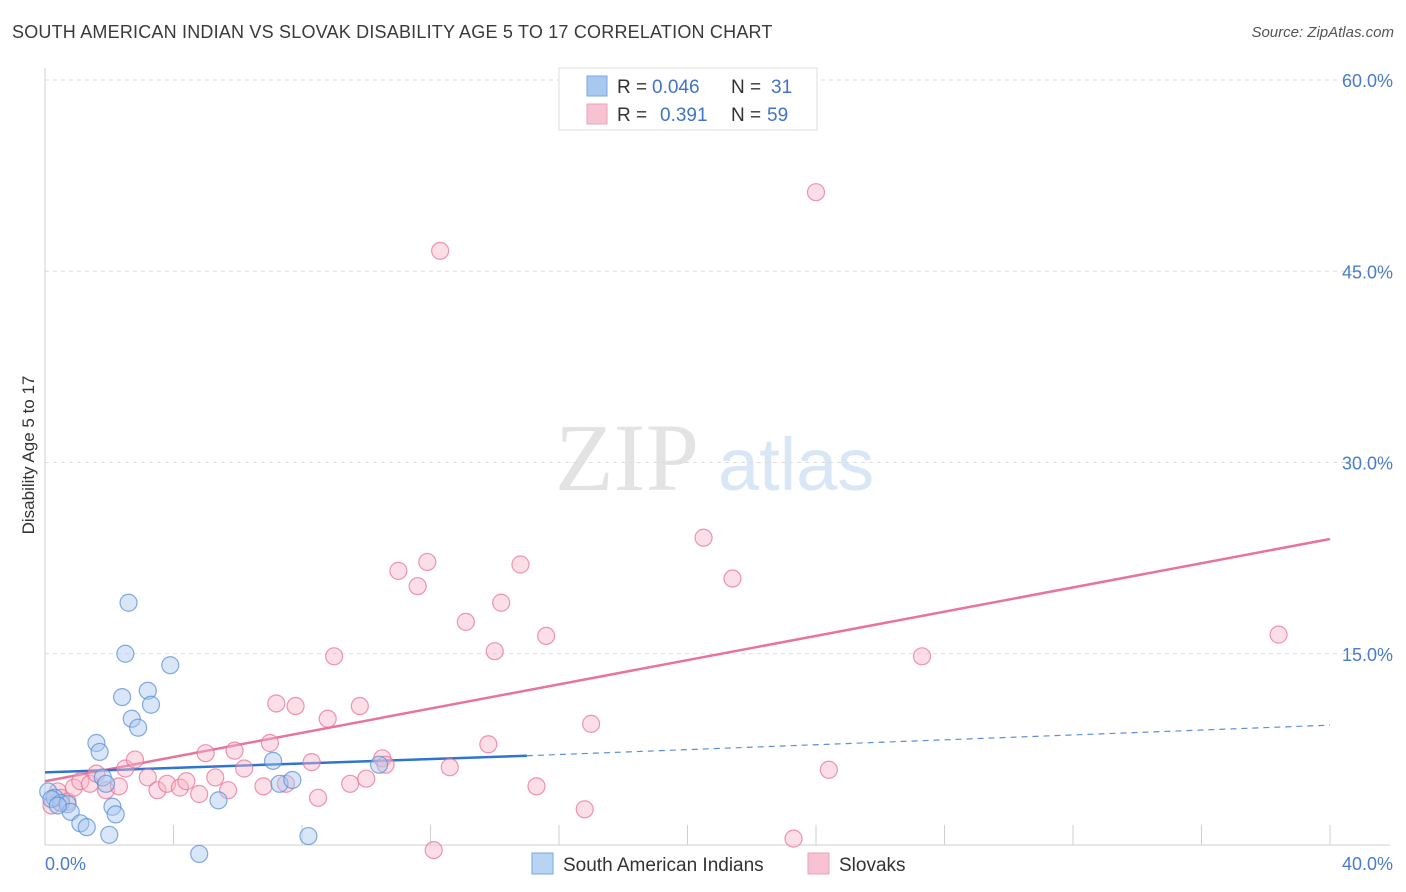  I want to click on legend-r-label-1: R =, so click(632, 87).